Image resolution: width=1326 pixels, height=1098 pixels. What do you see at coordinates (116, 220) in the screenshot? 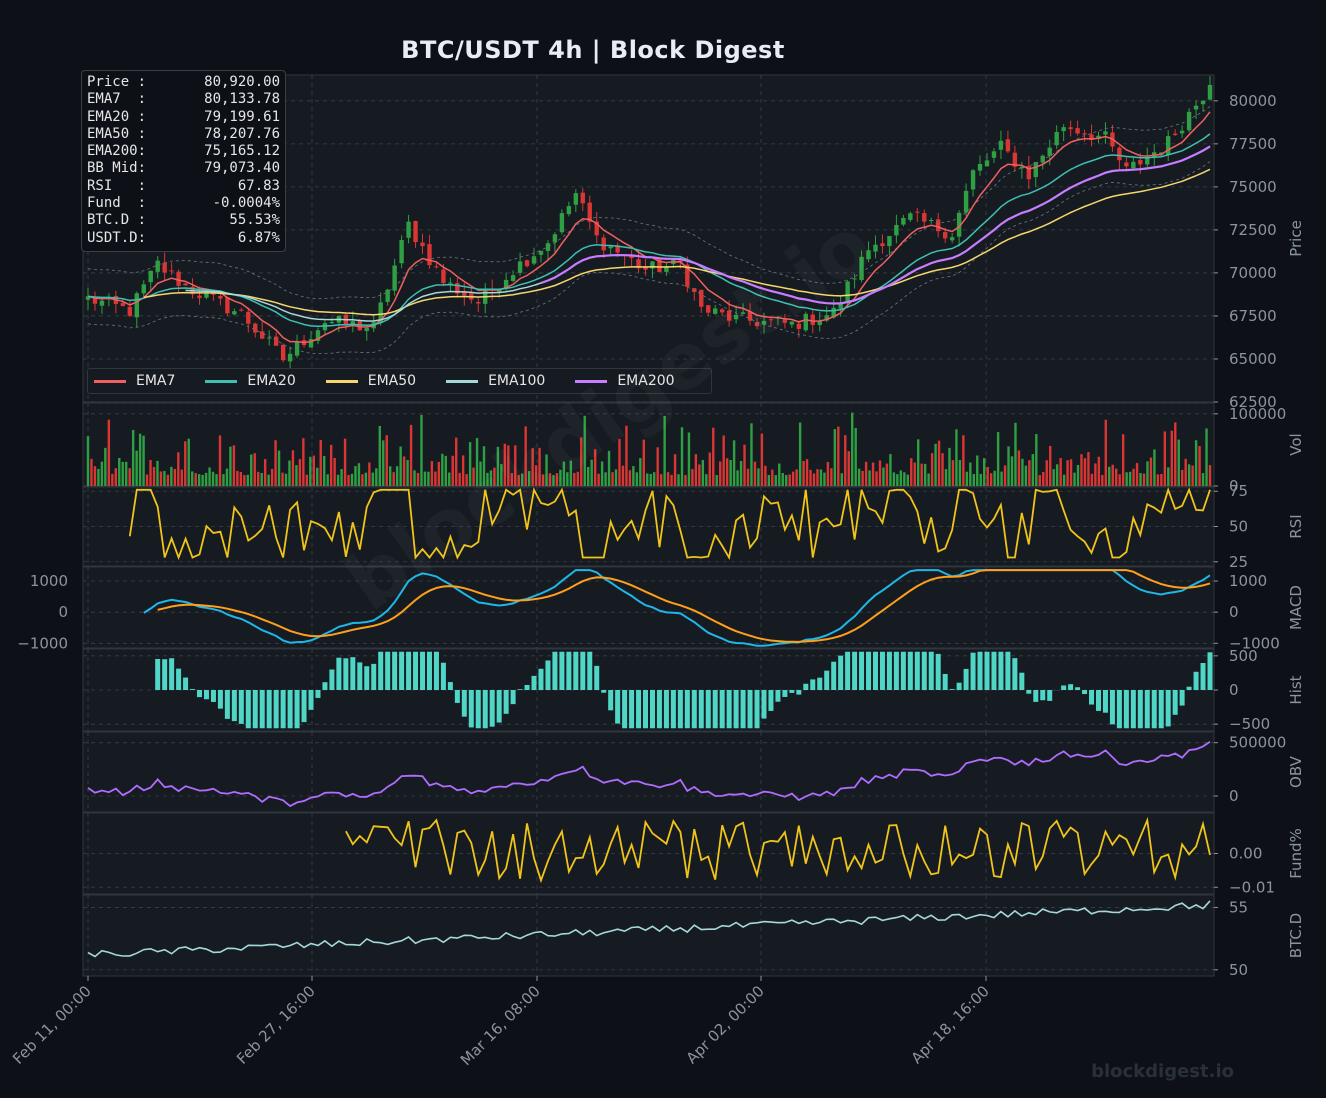
I see `info-label: BTC.D :` at bounding box center [116, 220].